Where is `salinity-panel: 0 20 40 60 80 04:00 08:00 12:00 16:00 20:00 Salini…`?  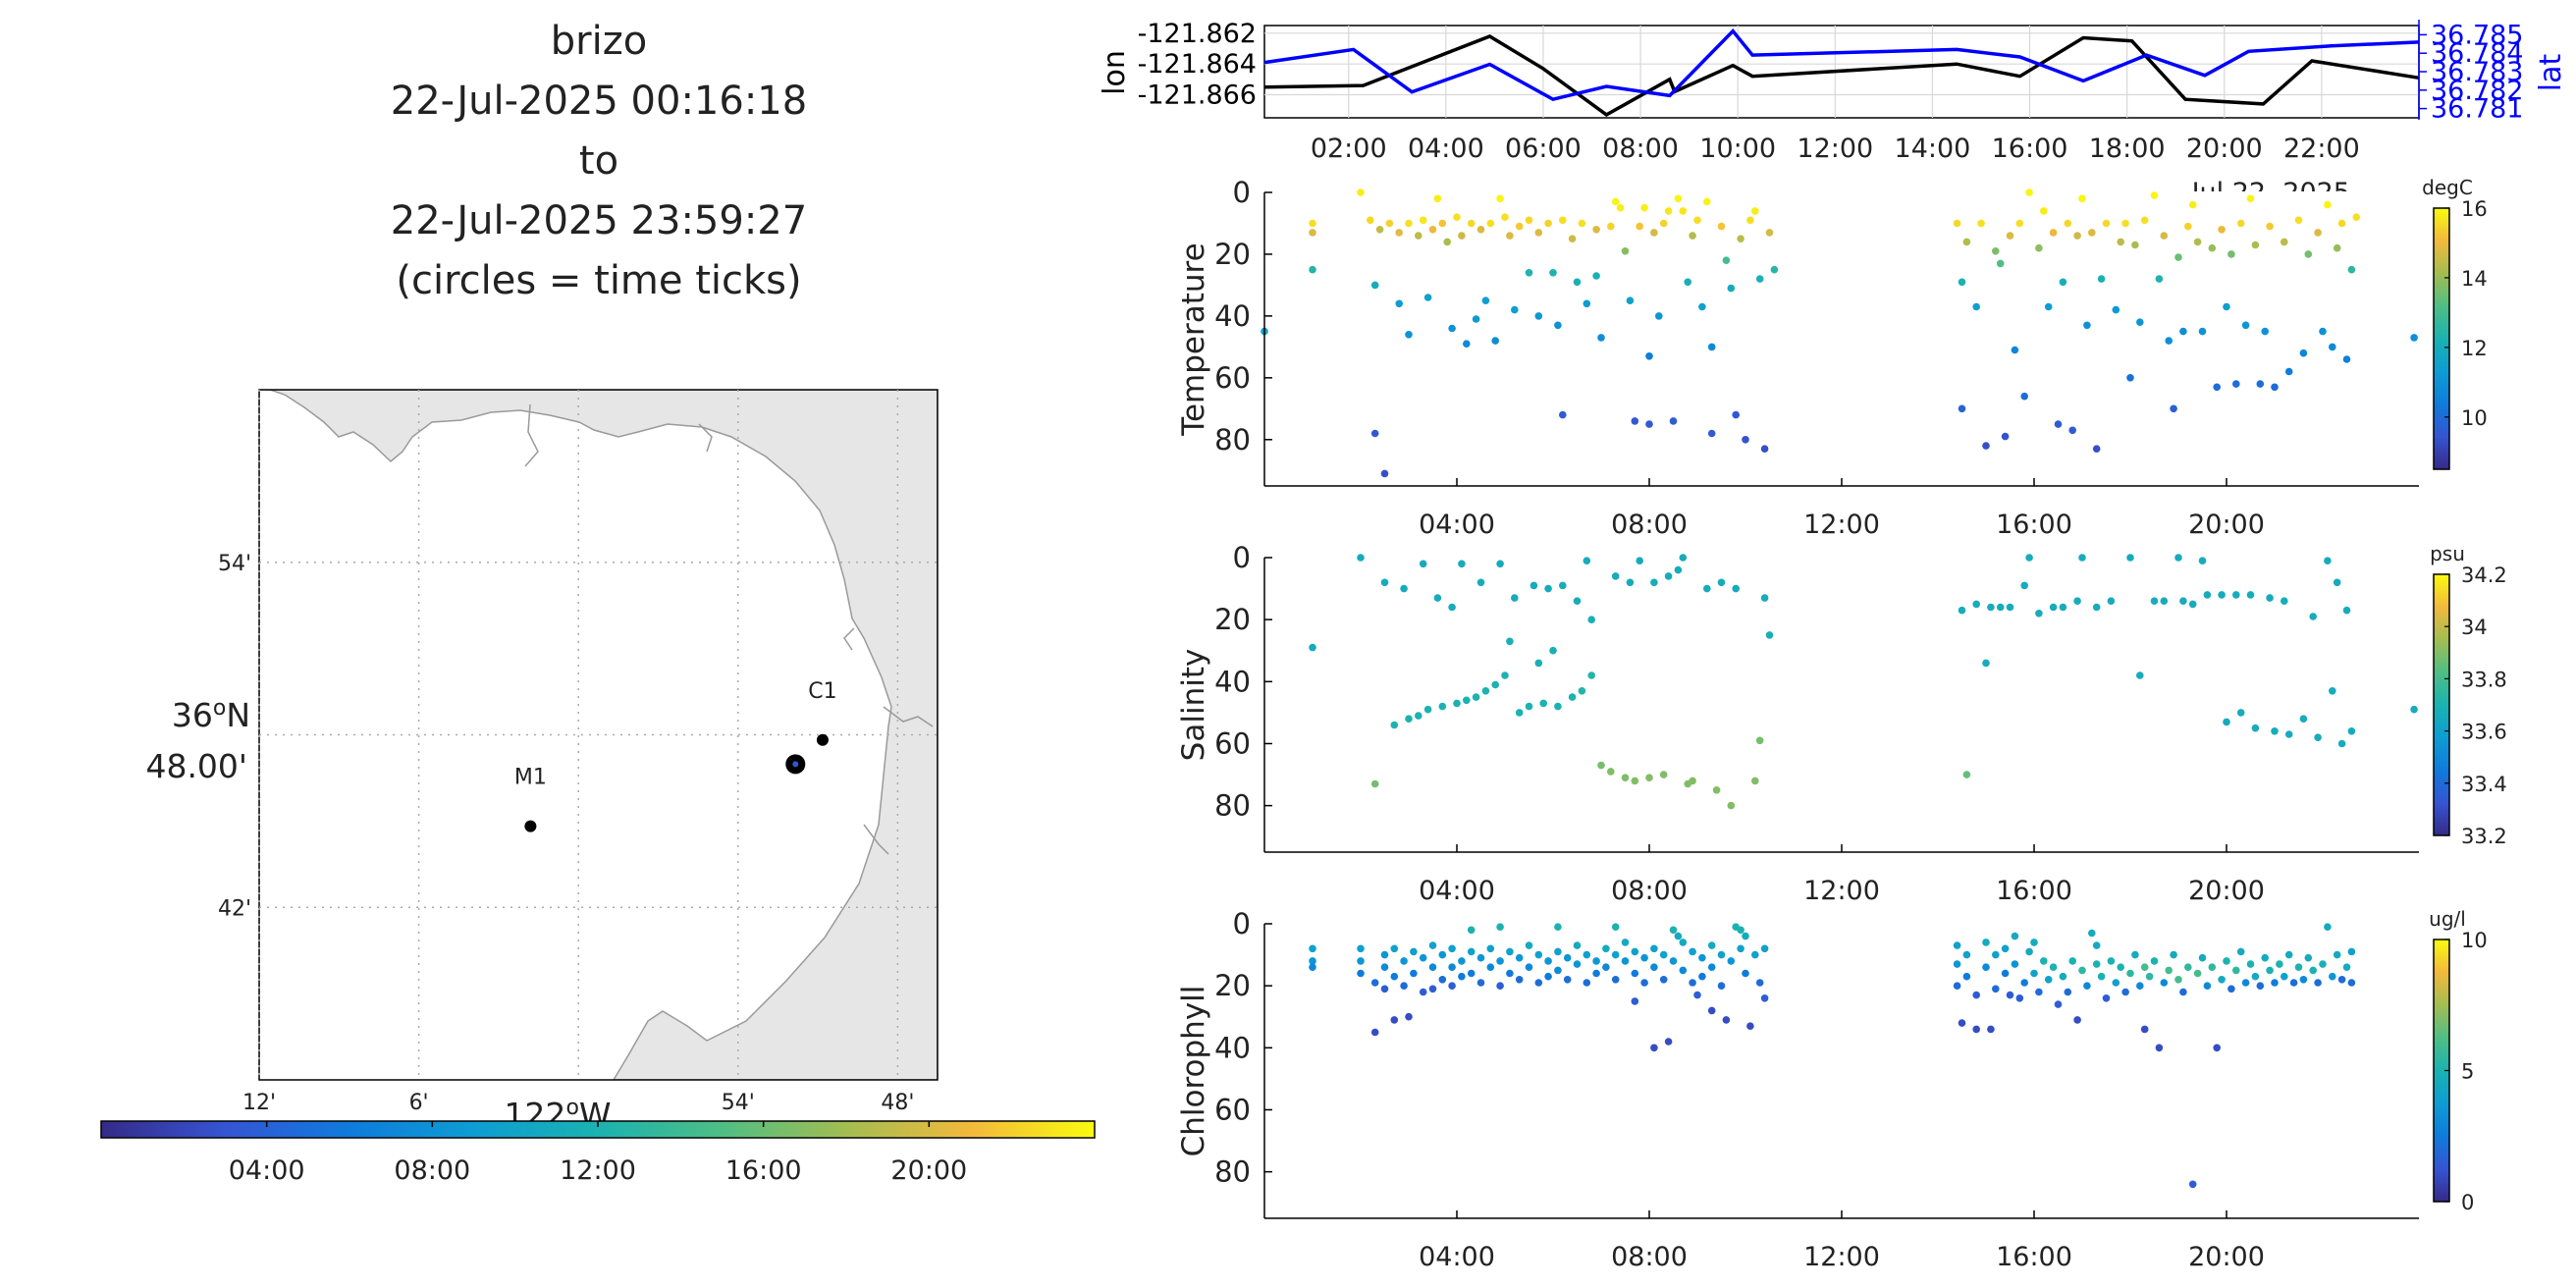 salinity-panel: 0 20 40 60 80 04:00 08:00 12:00 16:00 20:00 Salini… is located at coordinates (1841, 723).